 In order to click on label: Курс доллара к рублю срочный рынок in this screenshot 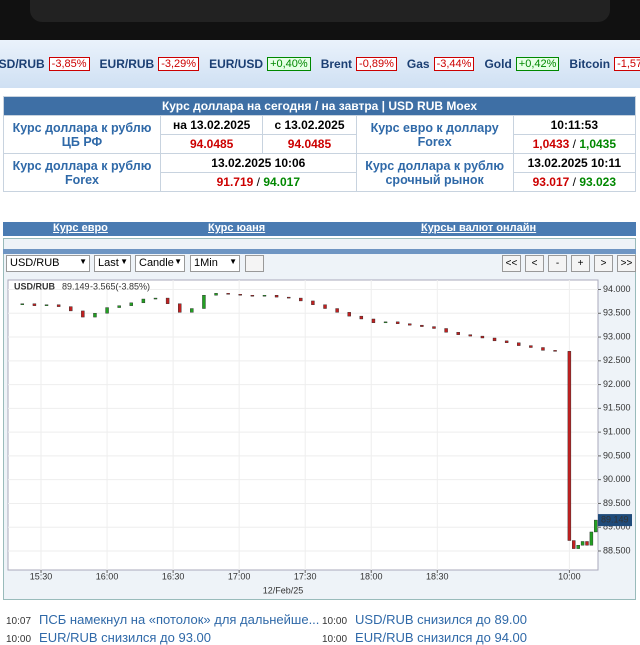, I will do `click(434, 172)`.